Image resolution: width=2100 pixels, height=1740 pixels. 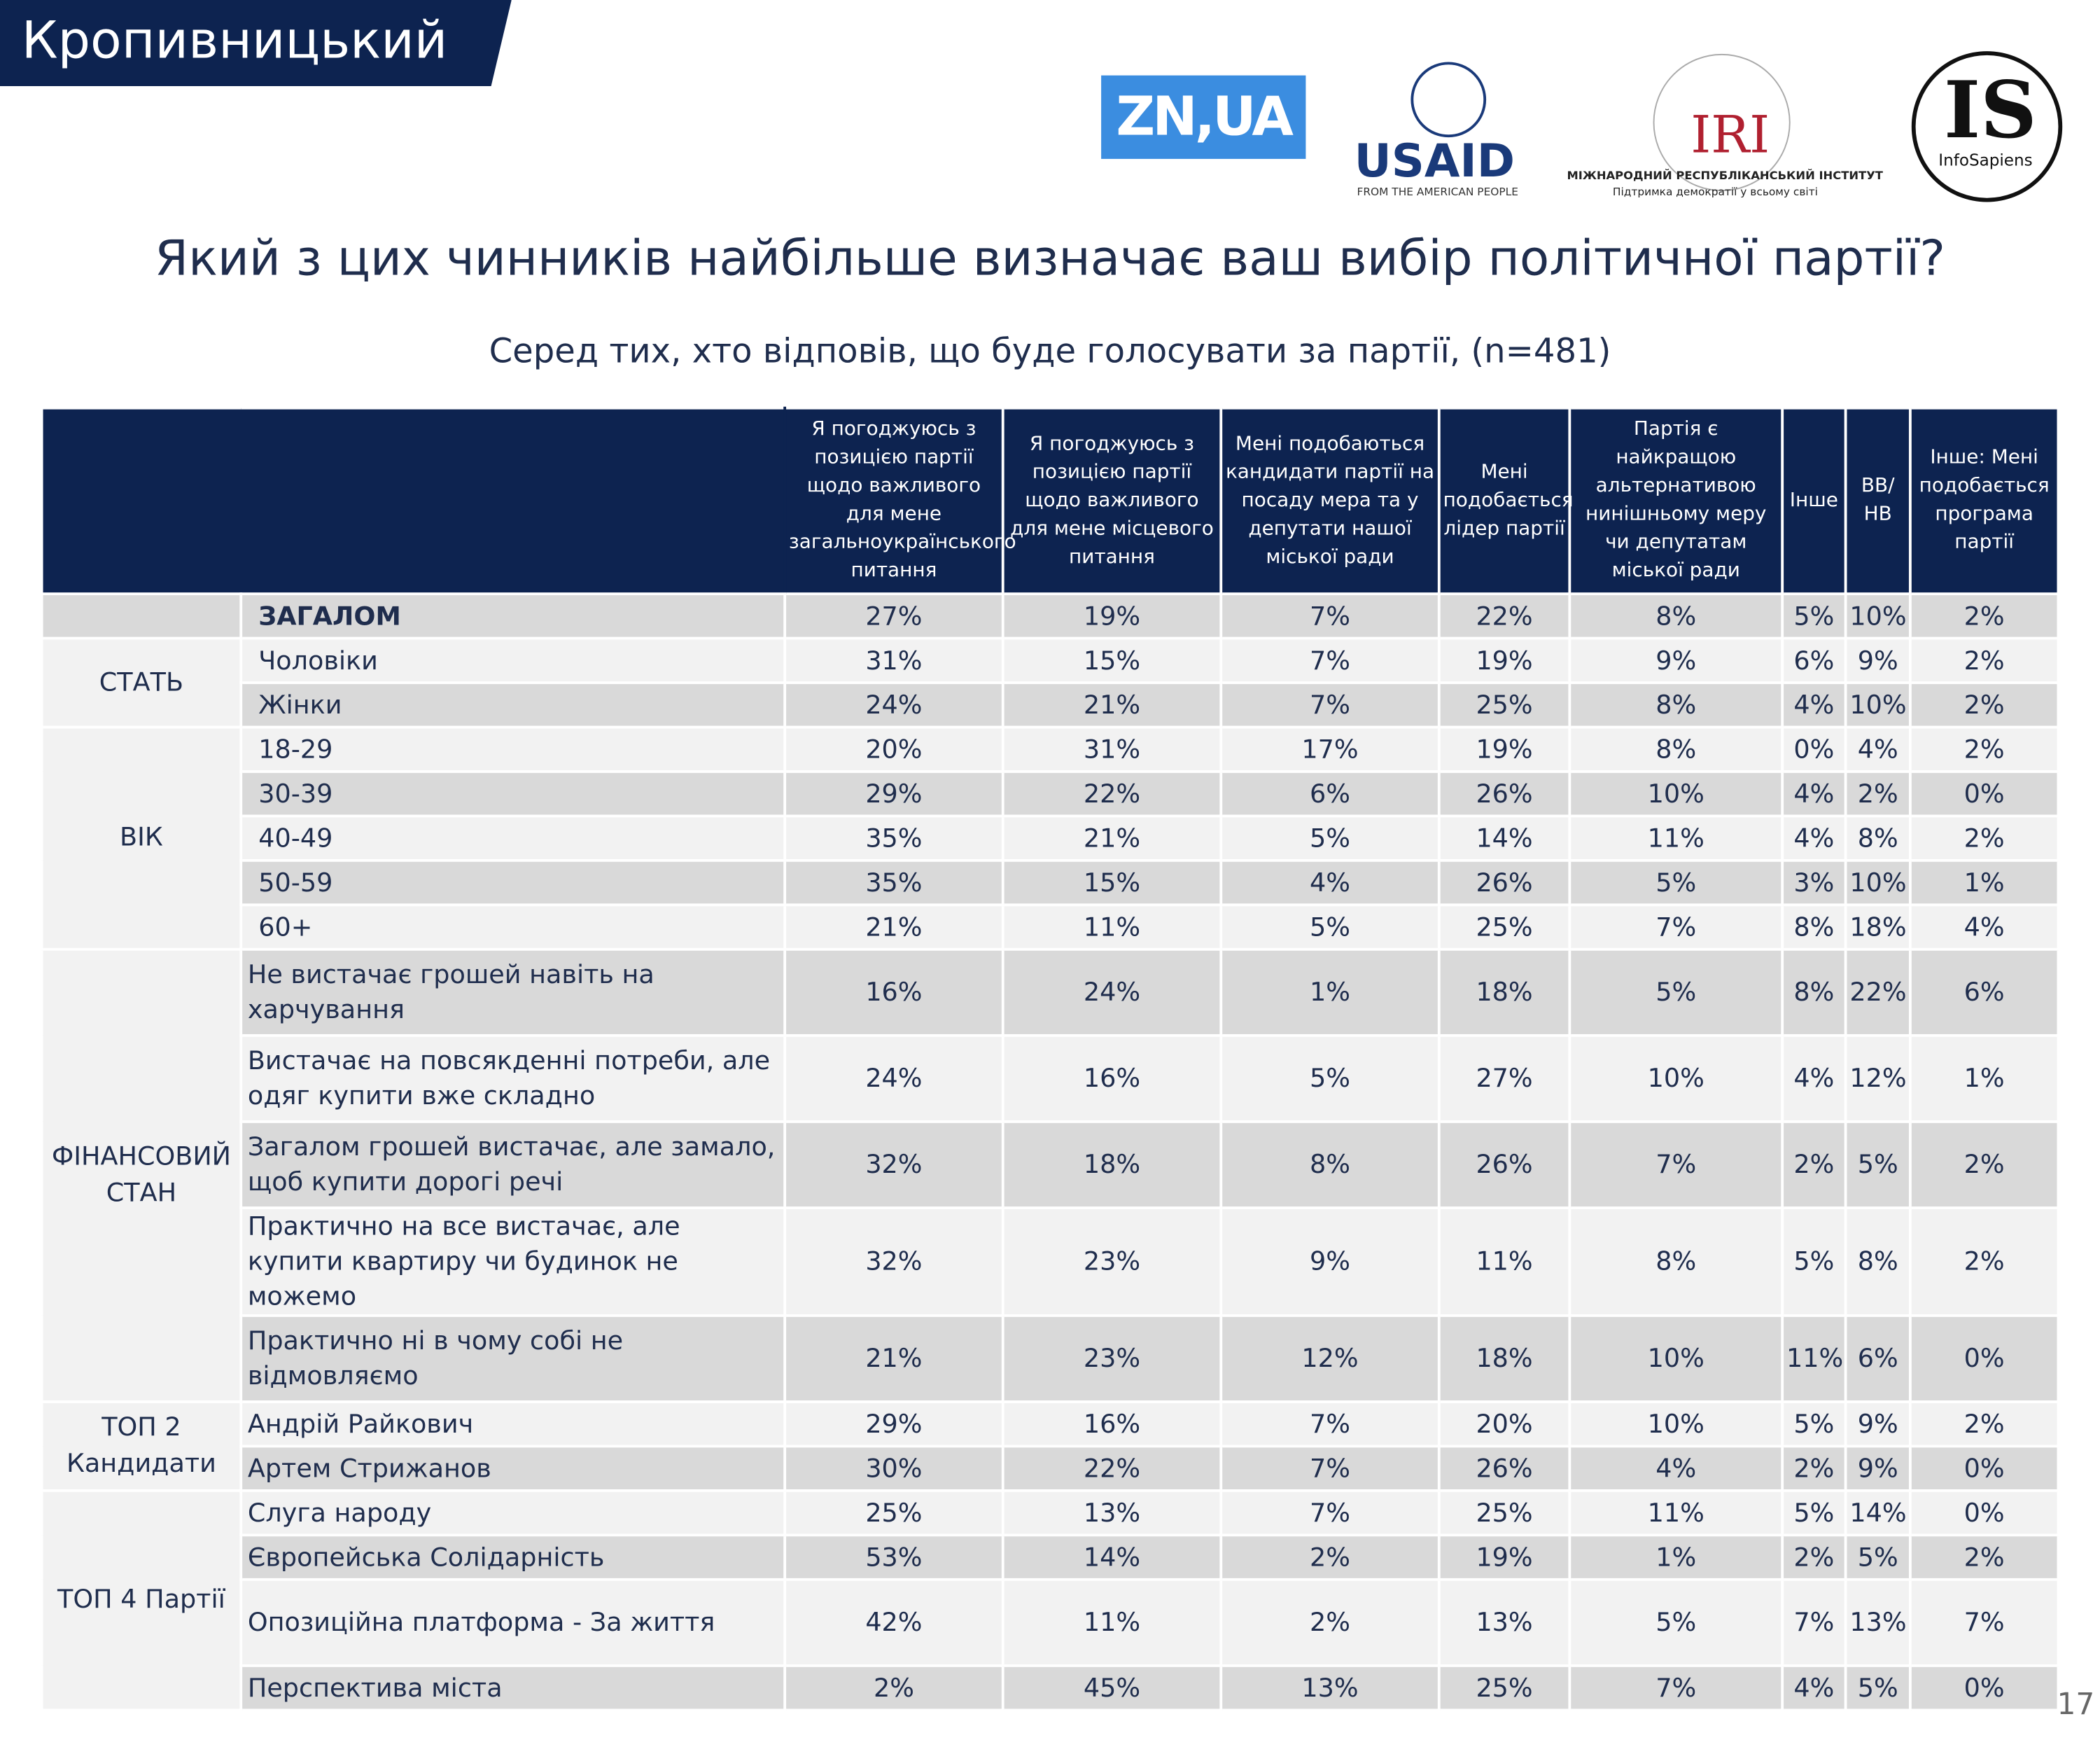 I want to click on is-circle, so click(x=1987, y=126).